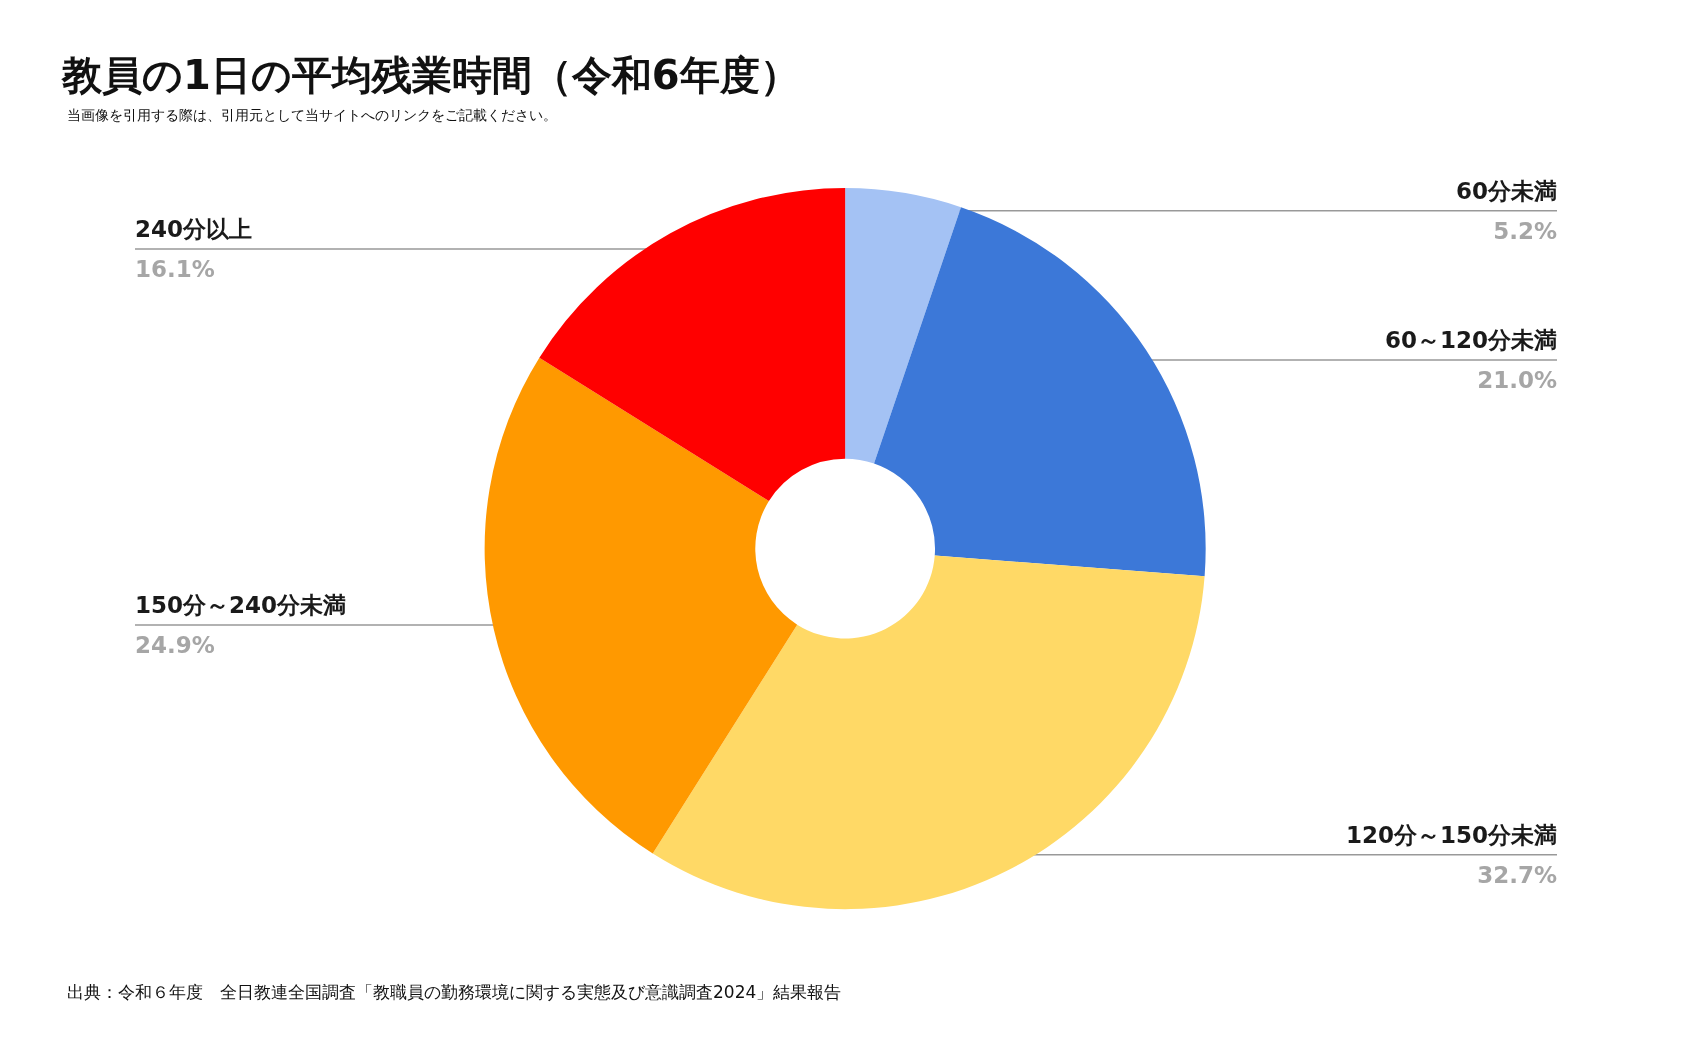 This screenshot has width=1692, height=1045. I want to click on data-label: 16.1%, so click(175, 269).